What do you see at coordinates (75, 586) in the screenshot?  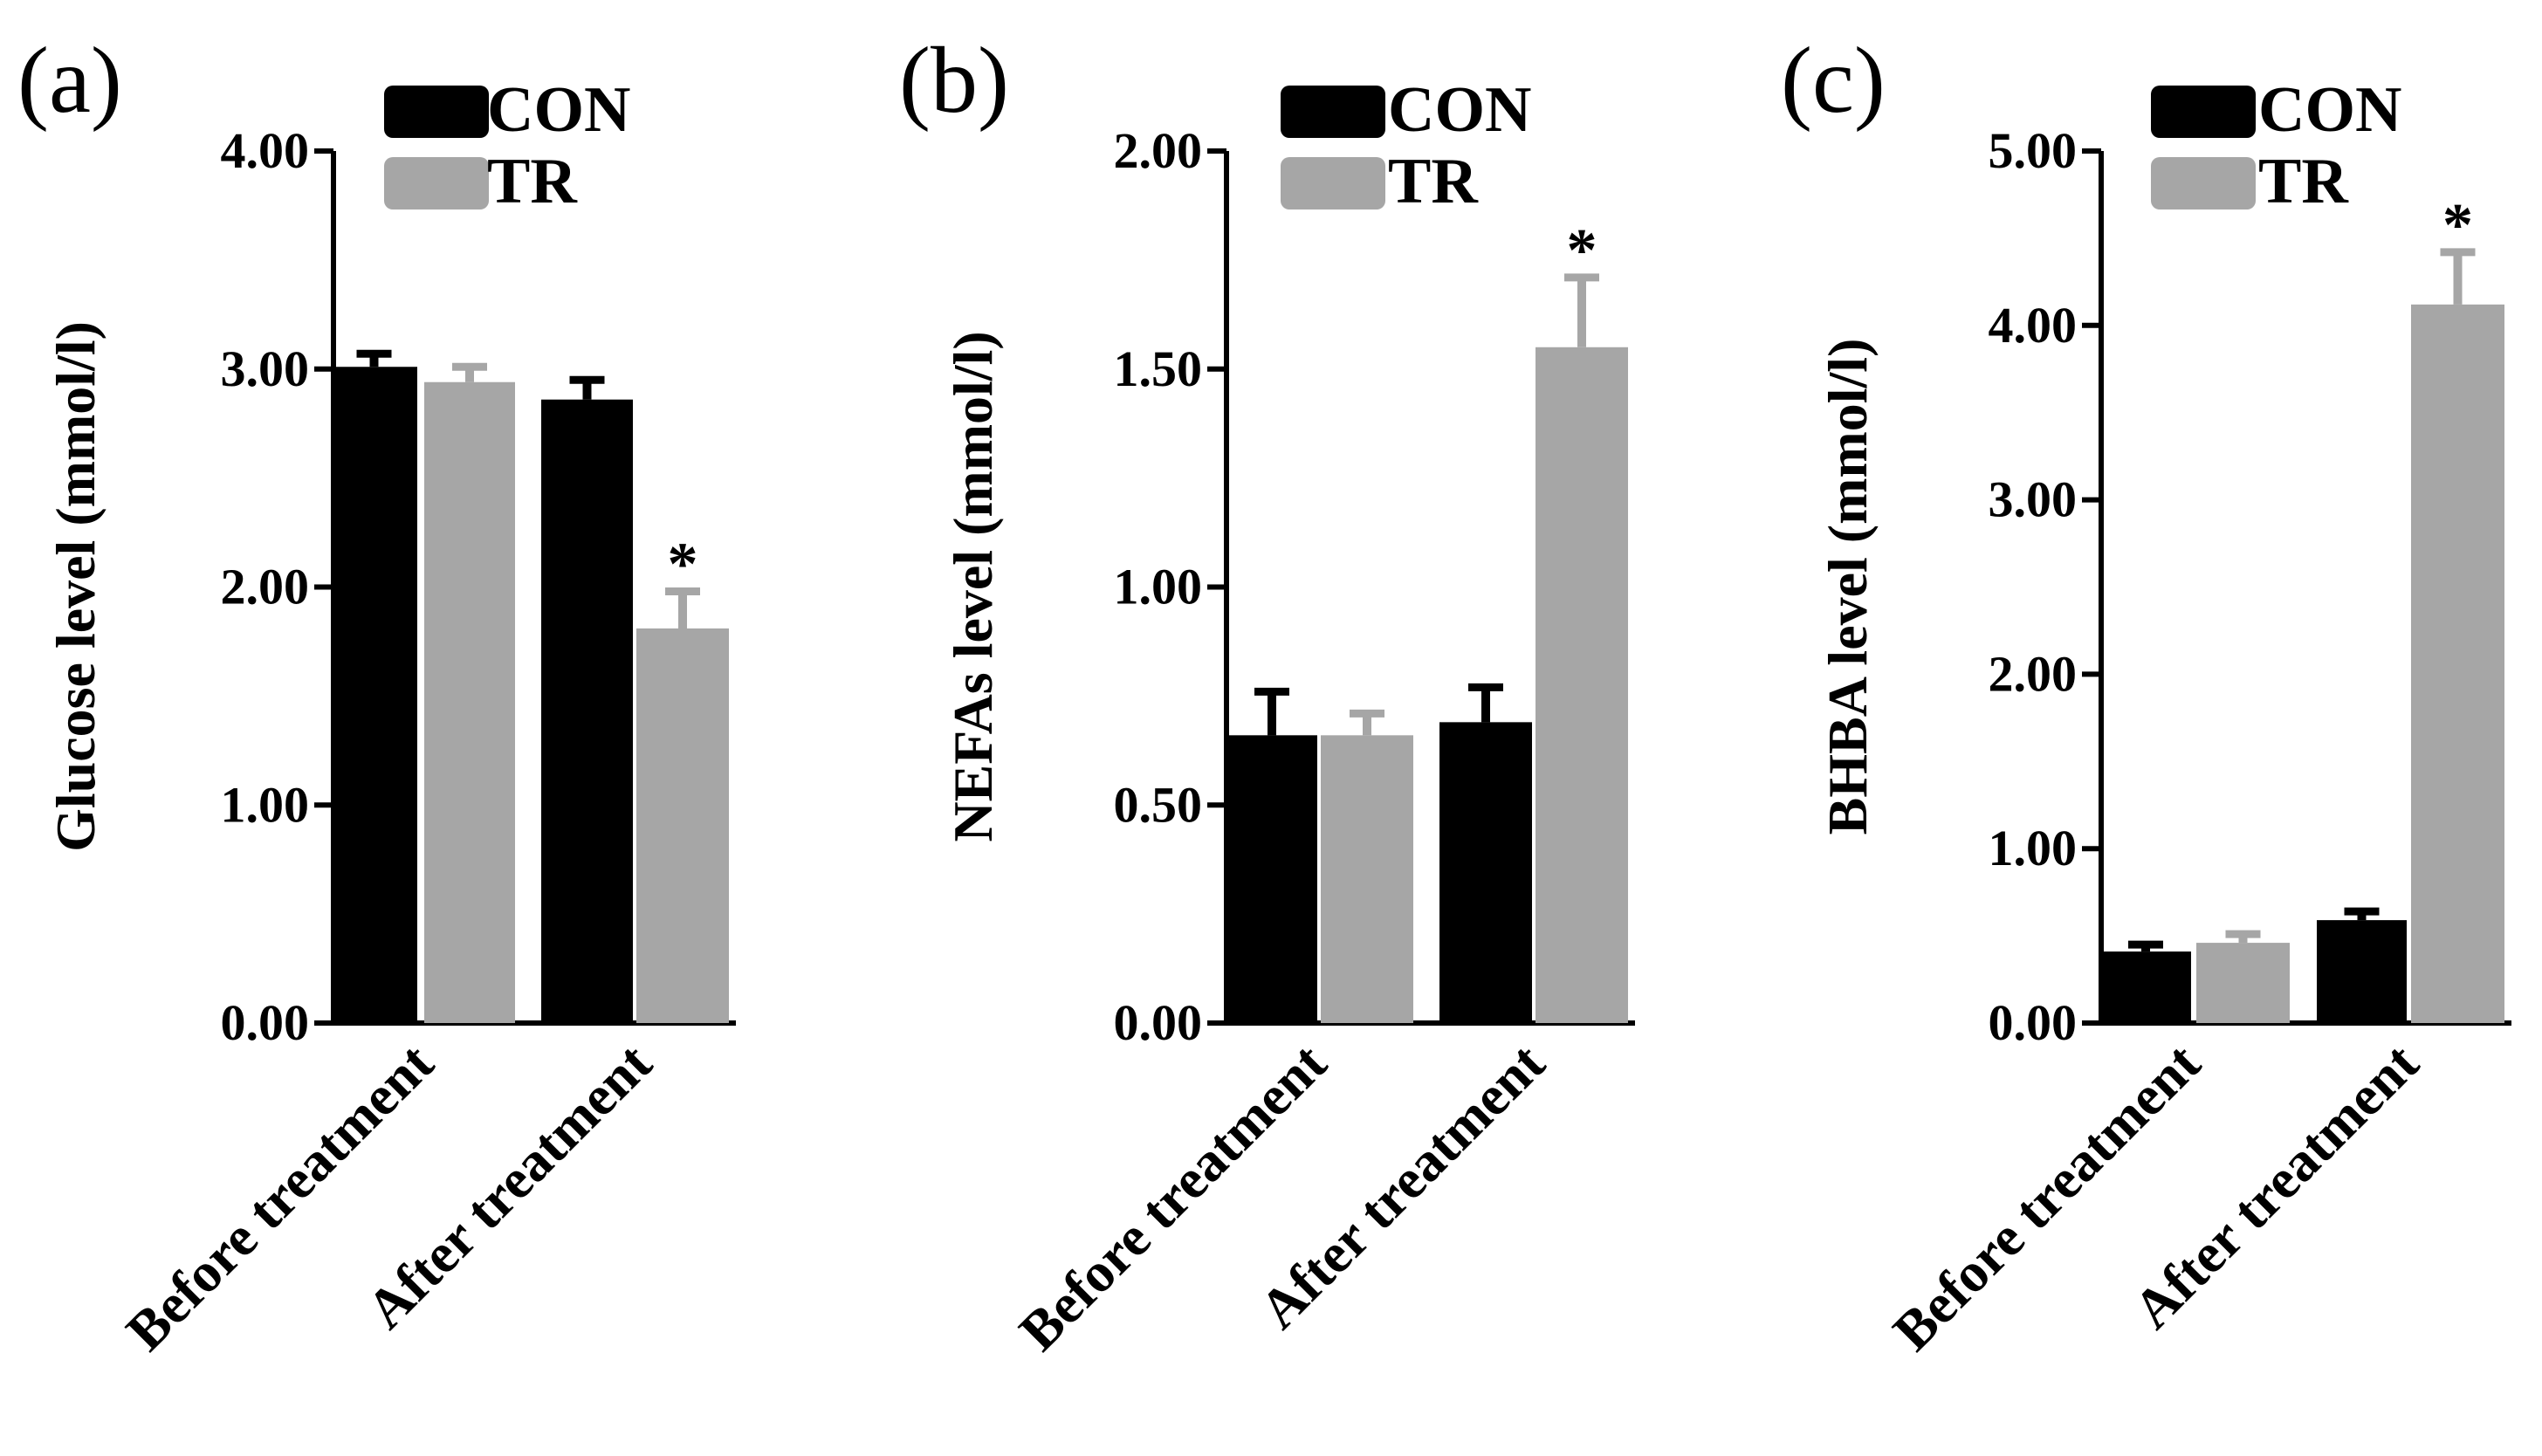 I see `y-axis-label: Glucose level (mmol/l)` at bounding box center [75, 586].